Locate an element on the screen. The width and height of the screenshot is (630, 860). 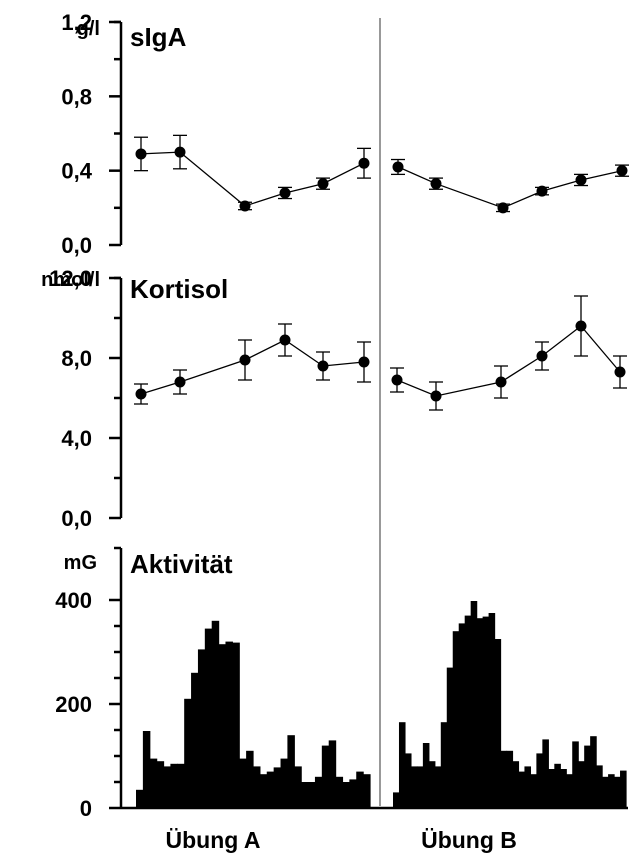
y-tick-label: 4,0 is located at coordinates (76, 438).